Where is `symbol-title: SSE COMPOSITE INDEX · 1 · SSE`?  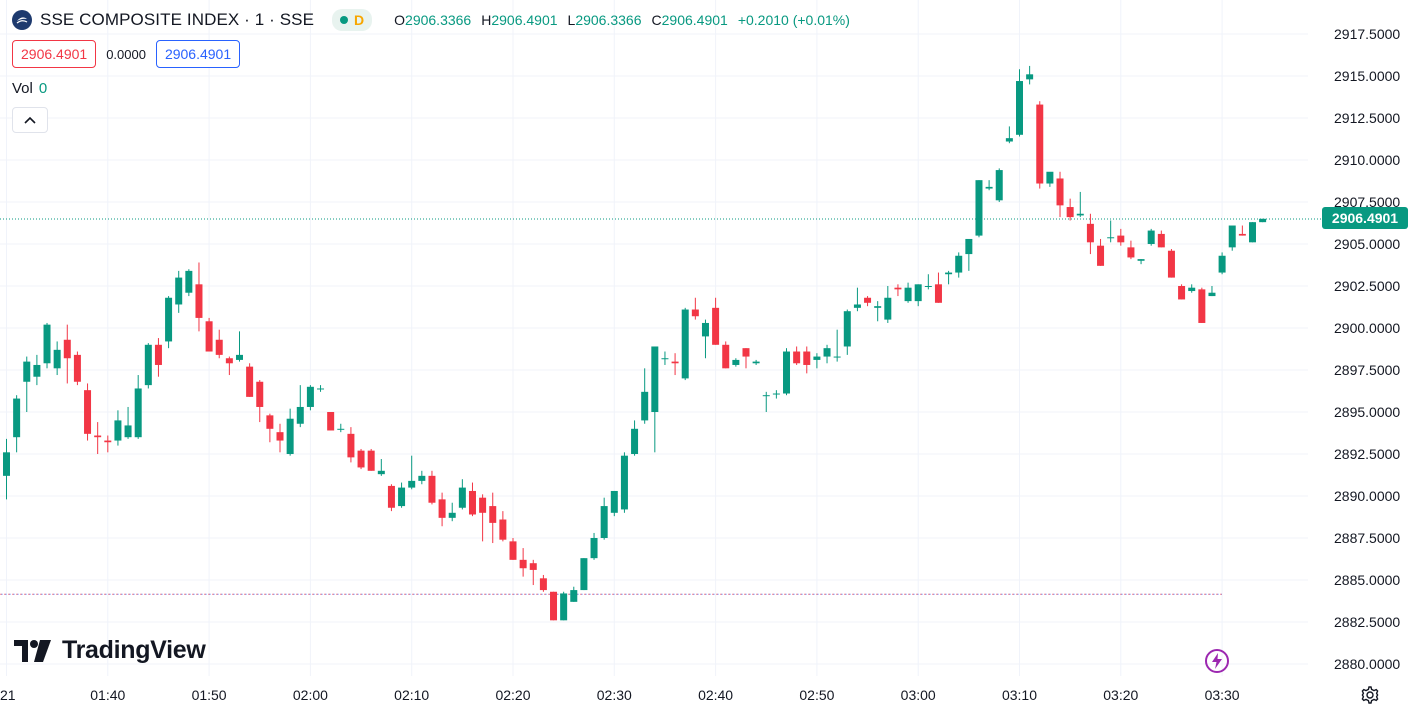
symbol-title: SSE COMPOSITE INDEX · 1 · SSE is located at coordinates (177, 19).